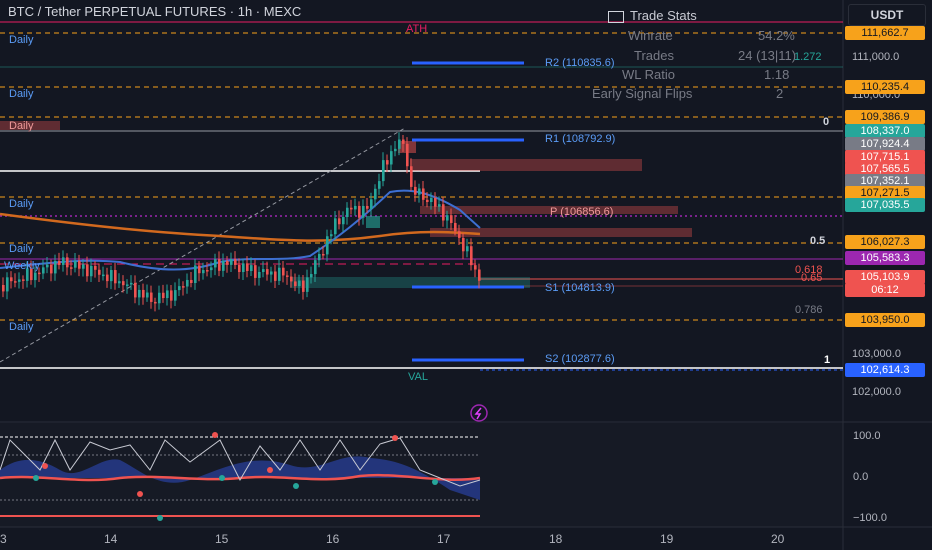 The image size is (932, 550). What do you see at coordinates (809, 270) in the screenshot?
I see `fib-0618-label: 0.618` at bounding box center [809, 270].